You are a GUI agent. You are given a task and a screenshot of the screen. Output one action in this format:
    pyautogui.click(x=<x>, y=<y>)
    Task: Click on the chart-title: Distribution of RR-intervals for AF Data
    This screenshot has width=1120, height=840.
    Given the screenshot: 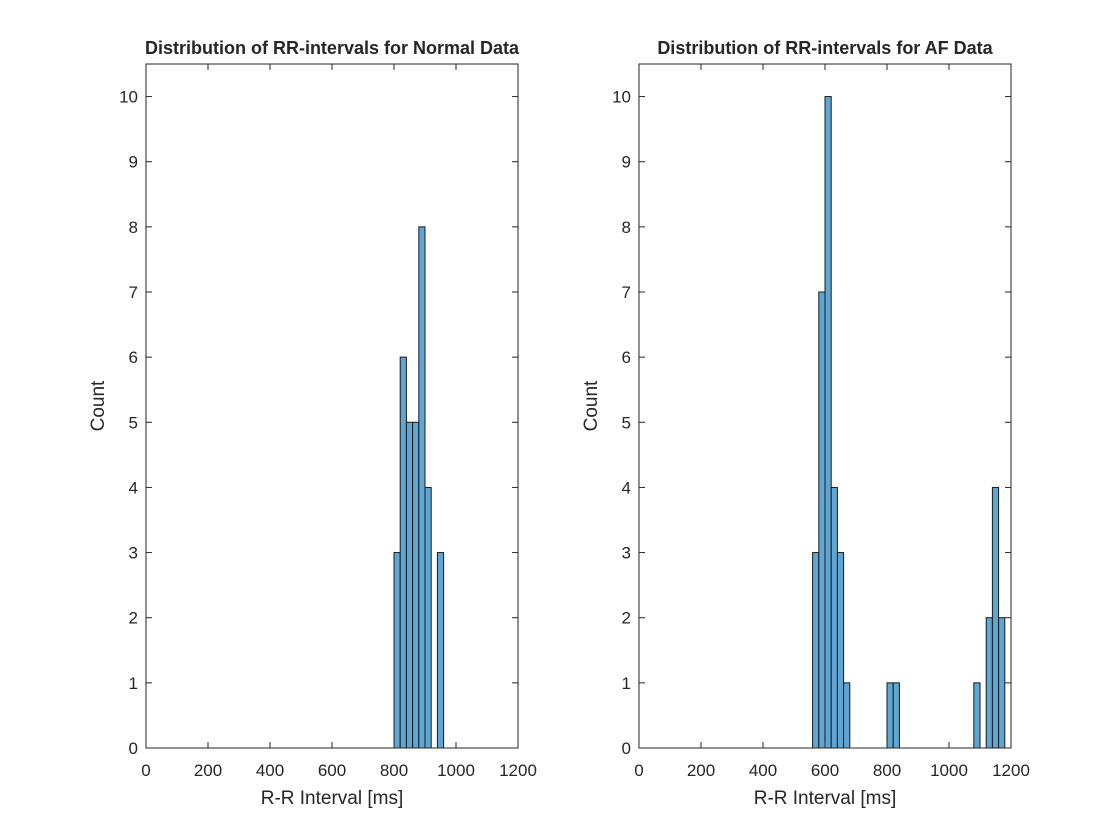 What is the action you would take?
    pyautogui.click(x=825, y=48)
    